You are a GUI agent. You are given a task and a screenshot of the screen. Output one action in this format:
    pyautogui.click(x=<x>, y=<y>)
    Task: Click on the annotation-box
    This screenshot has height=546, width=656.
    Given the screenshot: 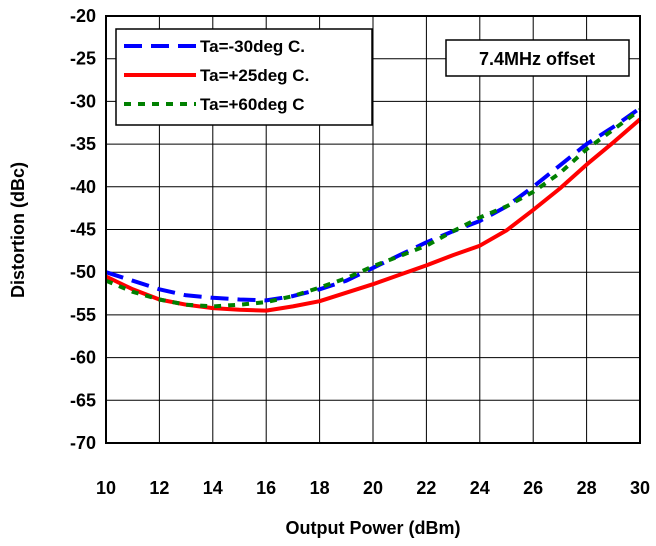 What is the action you would take?
    pyautogui.click(x=537, y=58)
    